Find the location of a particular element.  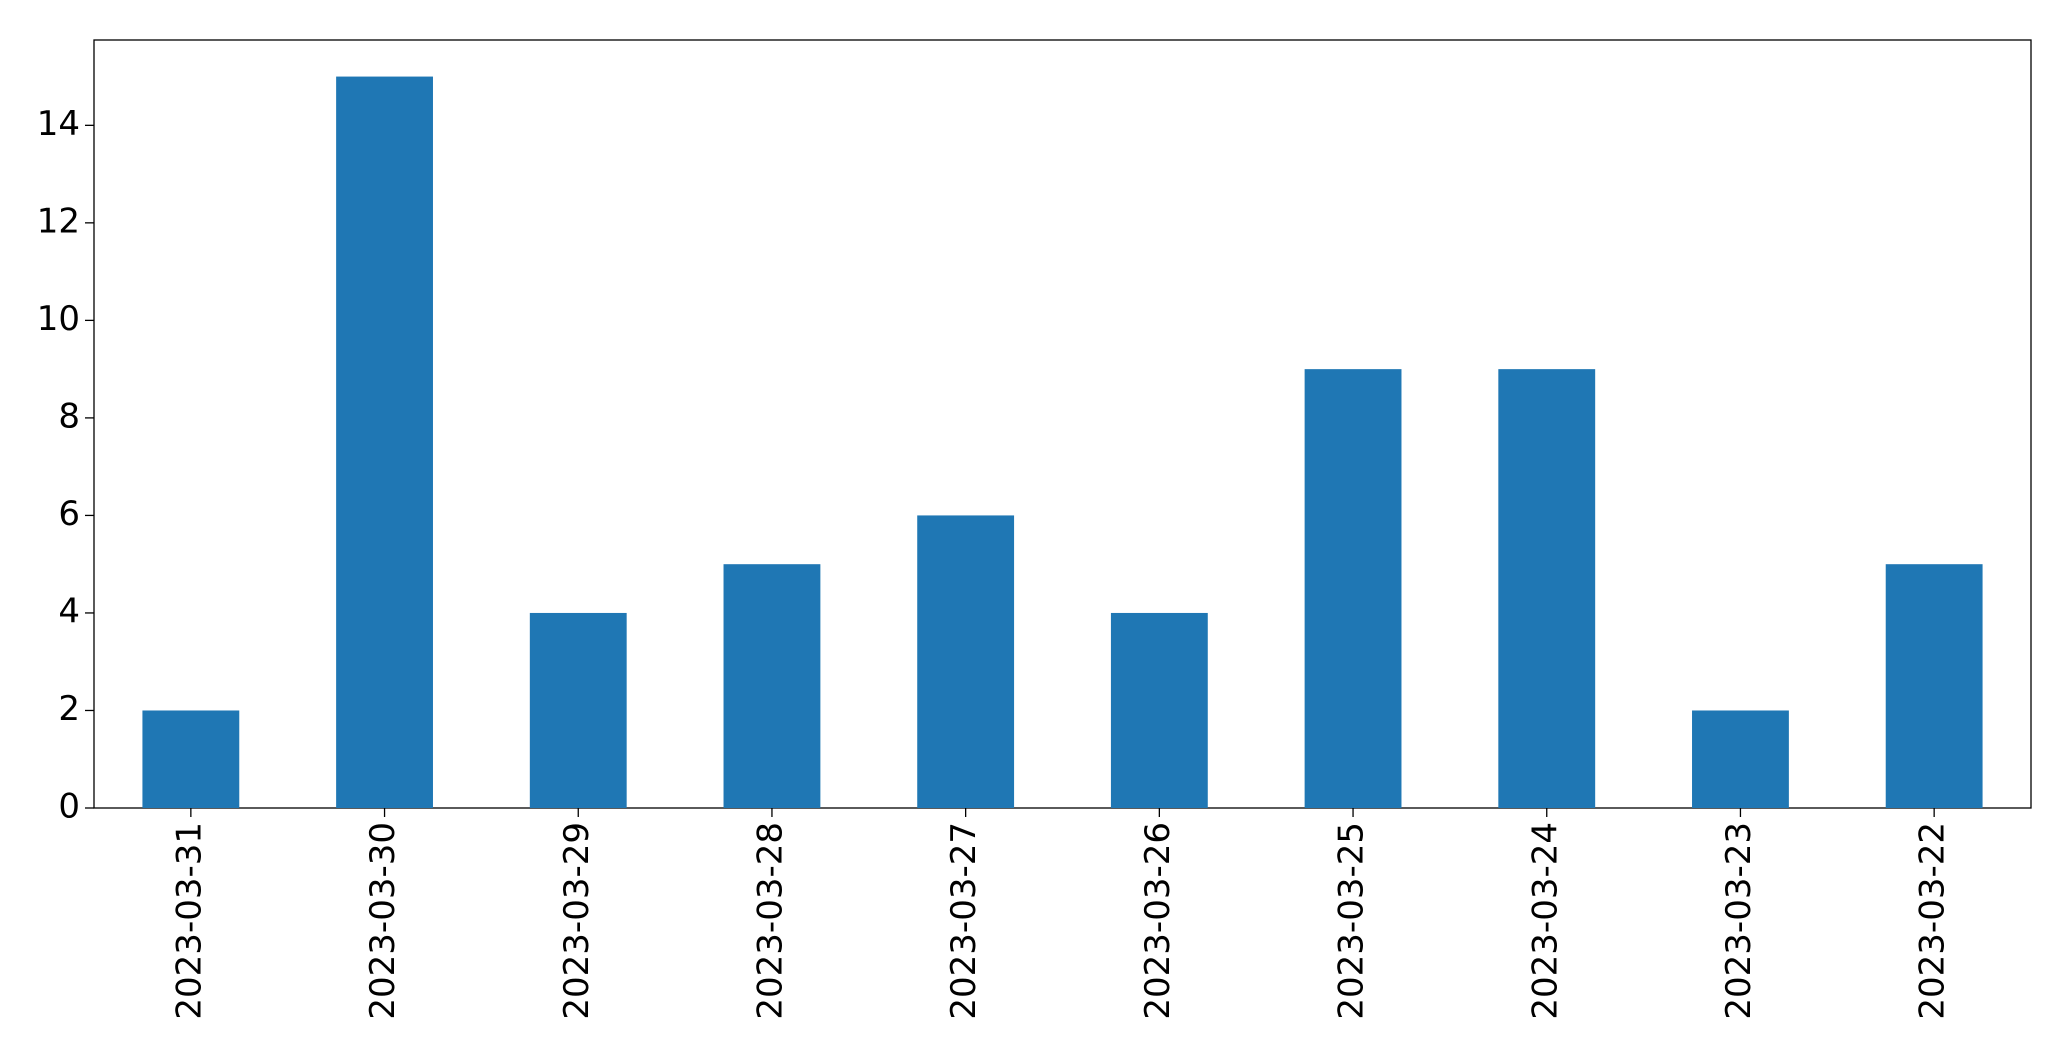

x-tick-label: 2023-03-22 is located at coordinates (1933, 921).